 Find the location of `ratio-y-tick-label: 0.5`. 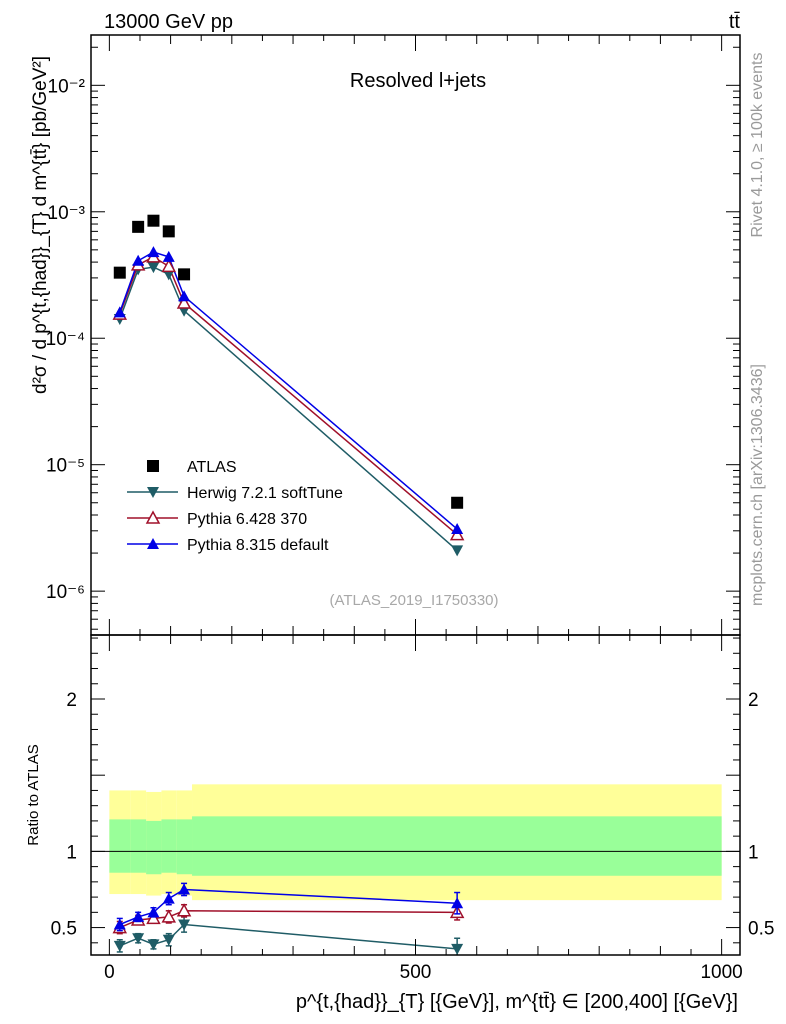

ratio-y-tick-label: 0.5 is located at coordinates (64, 929).